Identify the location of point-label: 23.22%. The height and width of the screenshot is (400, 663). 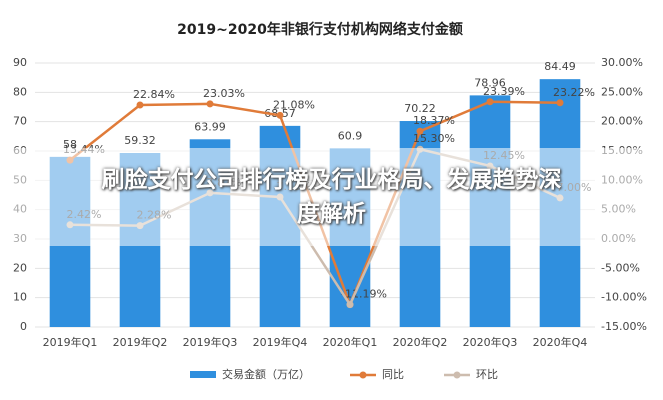
(574, 92).